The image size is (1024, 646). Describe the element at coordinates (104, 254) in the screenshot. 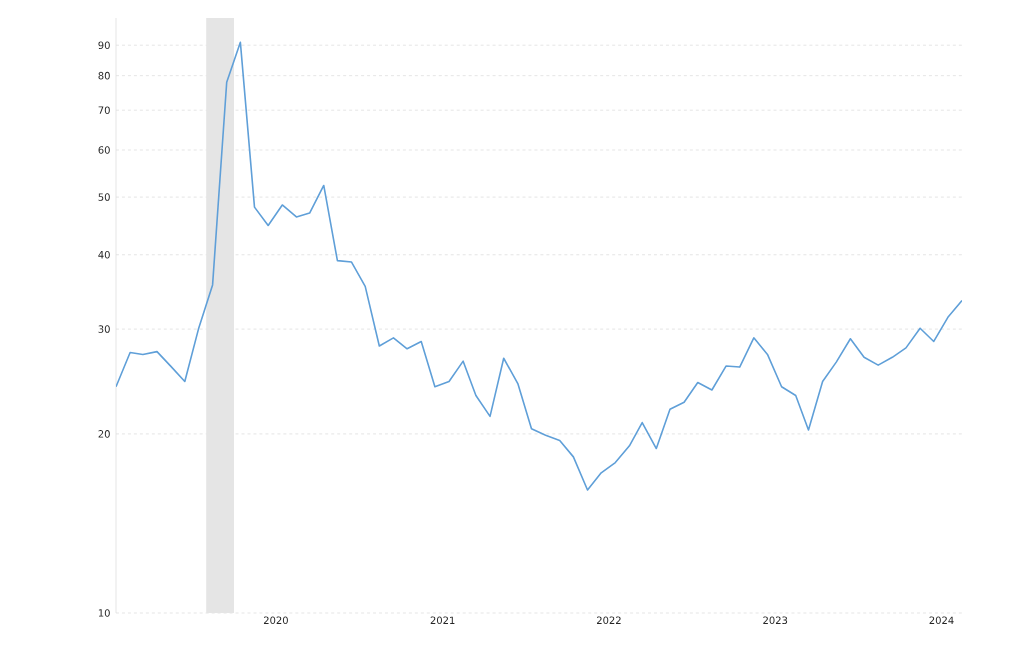

I see `y-tick-label: 40` at that location.